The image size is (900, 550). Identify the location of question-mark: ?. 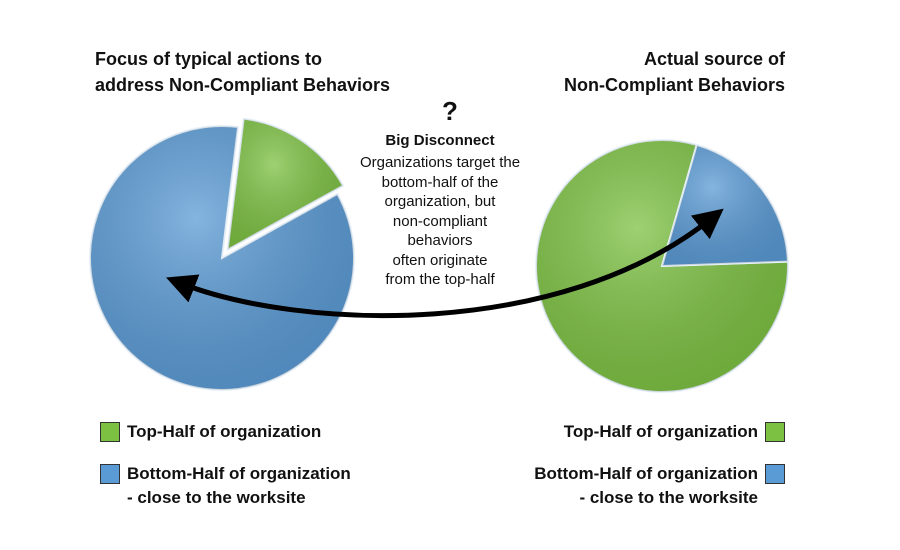
(450, 111).